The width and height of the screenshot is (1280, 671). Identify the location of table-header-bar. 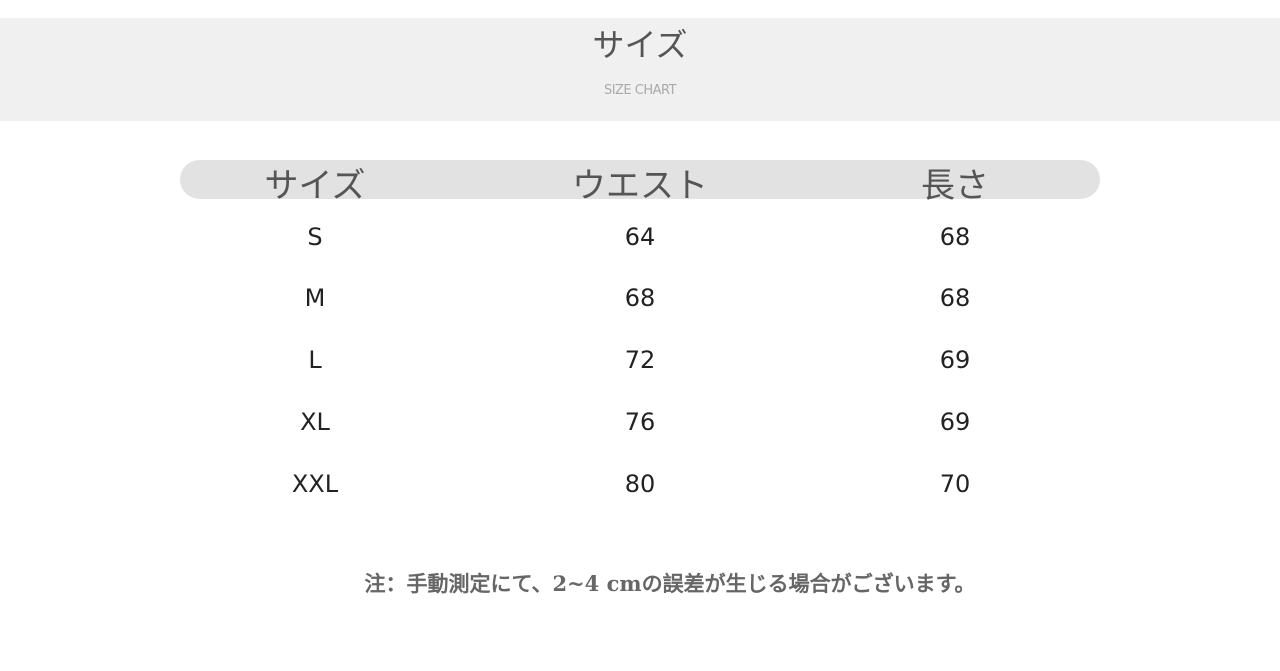
(640, 179).